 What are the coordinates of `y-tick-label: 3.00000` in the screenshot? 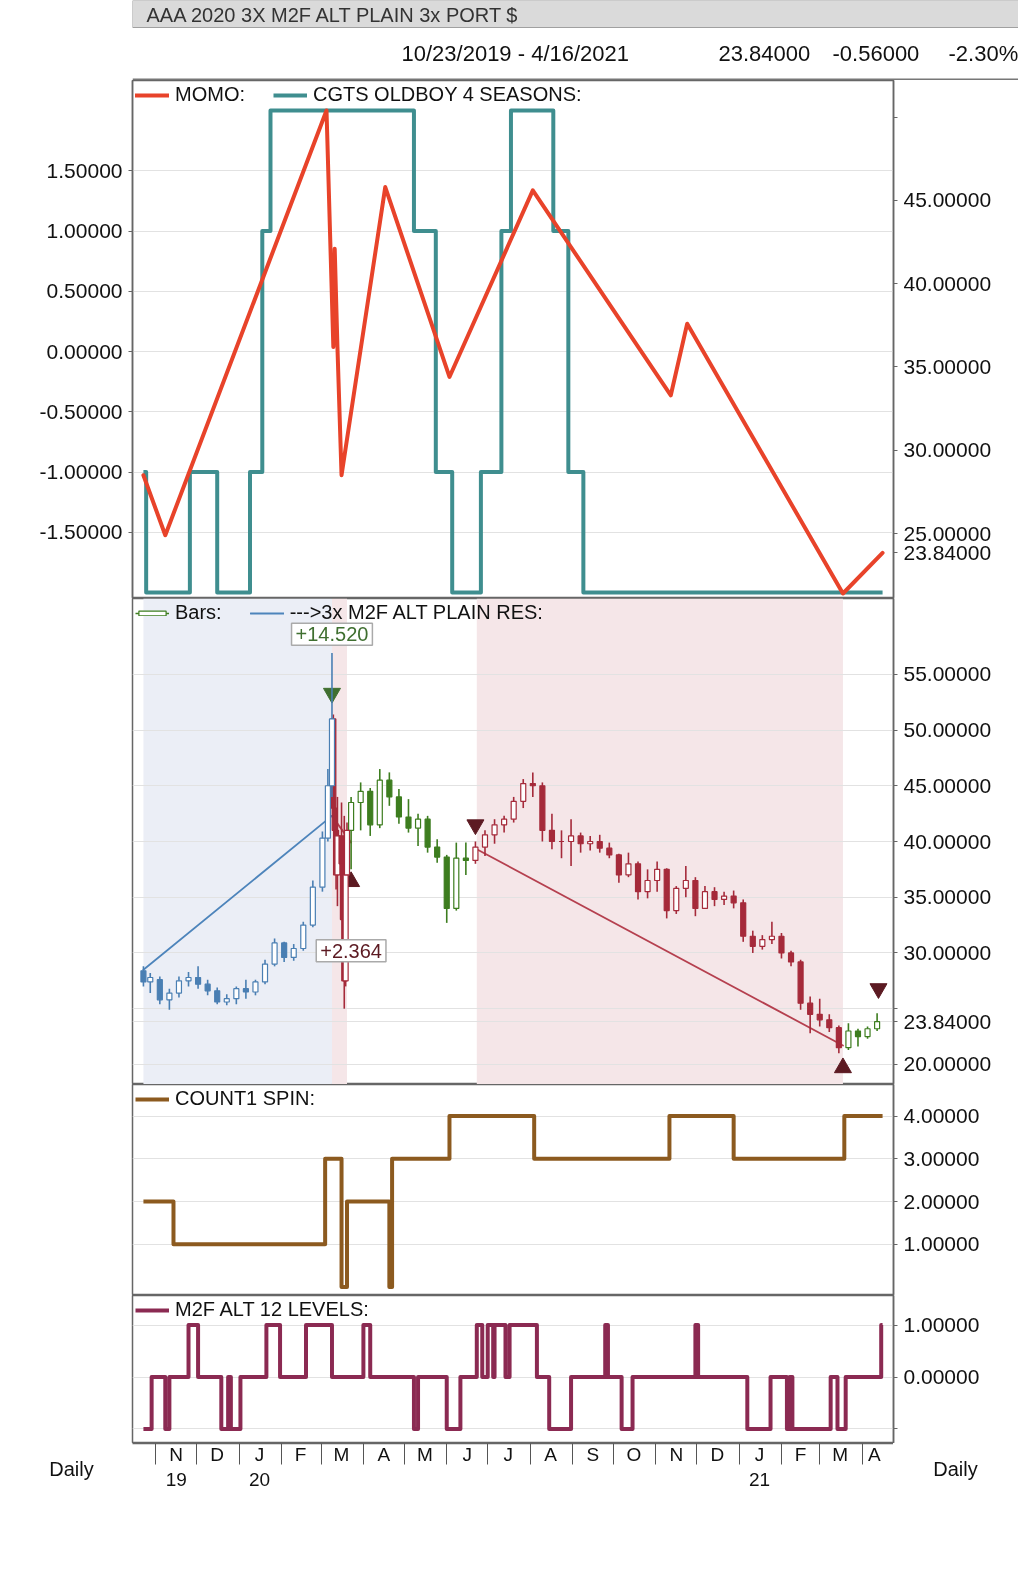 It's located at (941, 1158).